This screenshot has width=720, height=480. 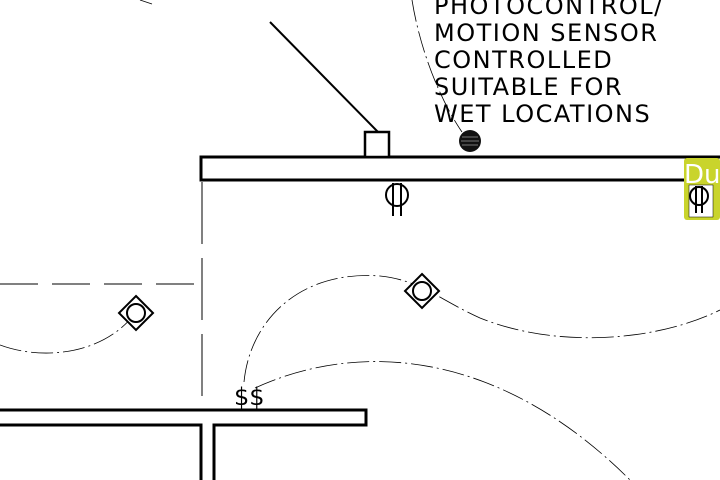 I want to click on note-line-1: PHOTOCONTROL/, so click(x=549, y=10).